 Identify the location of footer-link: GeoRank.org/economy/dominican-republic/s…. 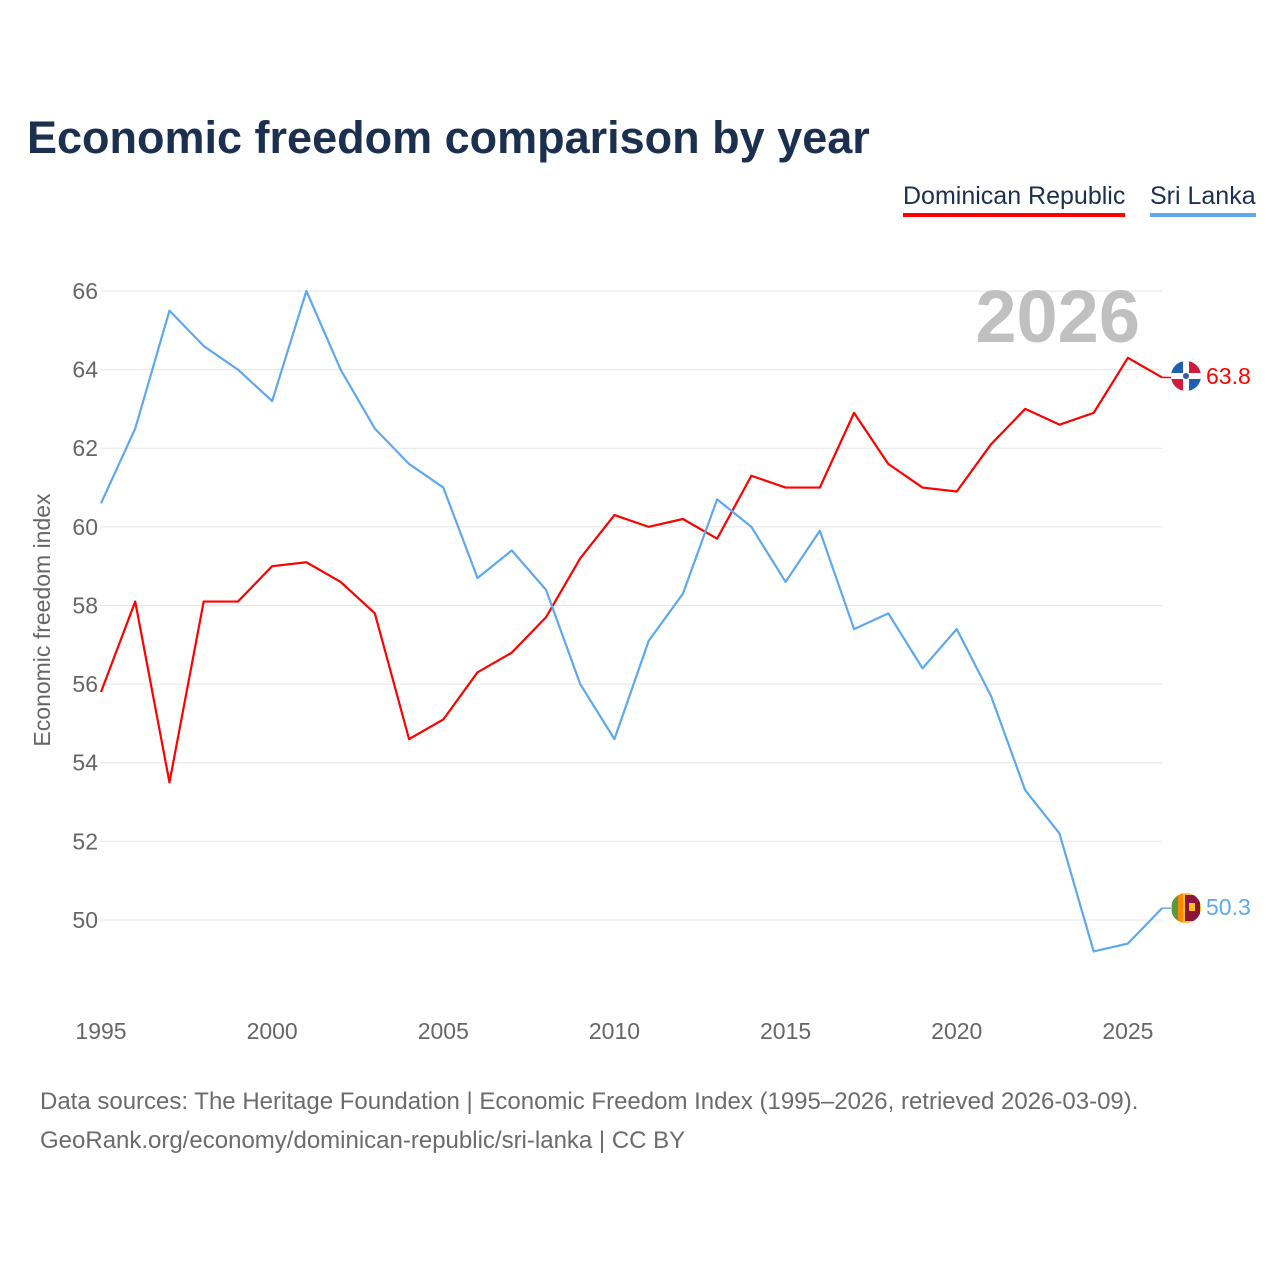
(363, 1140).